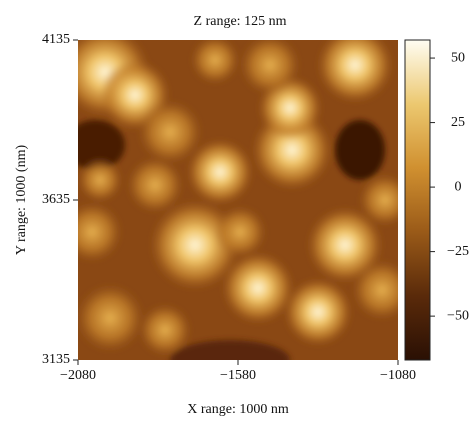 This screenshot has height=436, width=474. I want to click on colorbar-tick-label: −25, so click(458, 251).